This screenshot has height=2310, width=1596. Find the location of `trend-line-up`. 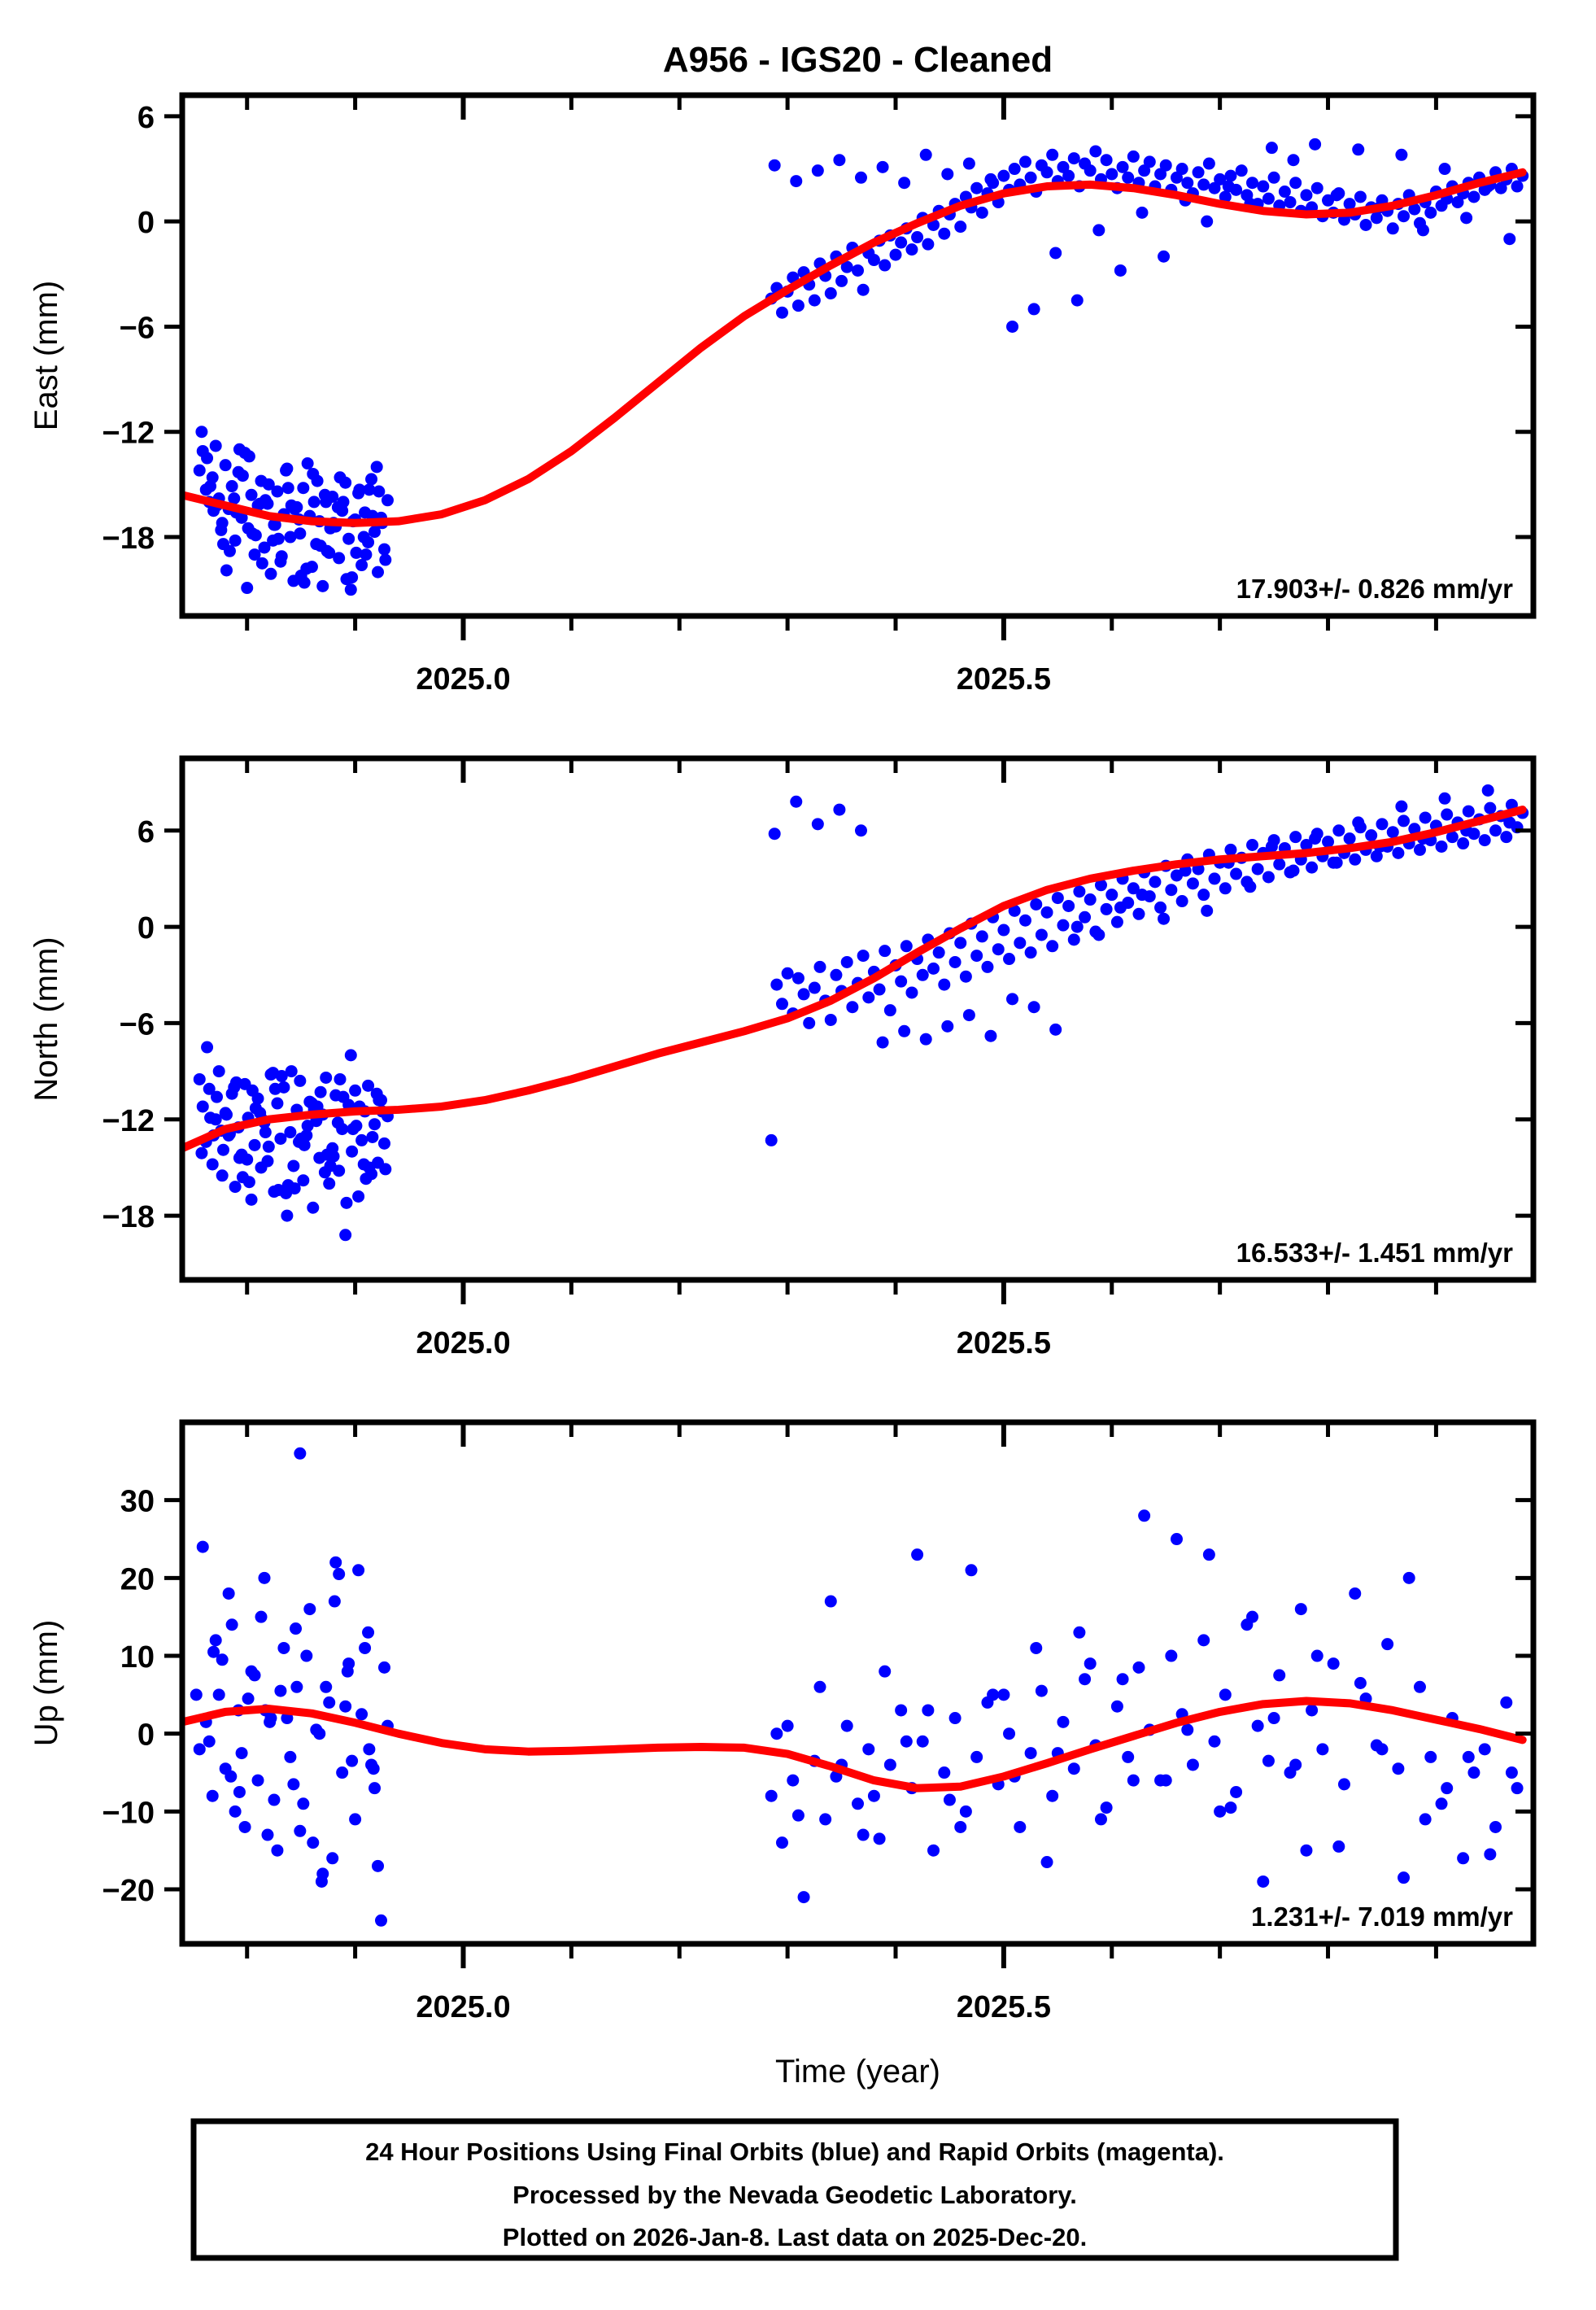

trend-line-up is located at coordinates (854, 1745).